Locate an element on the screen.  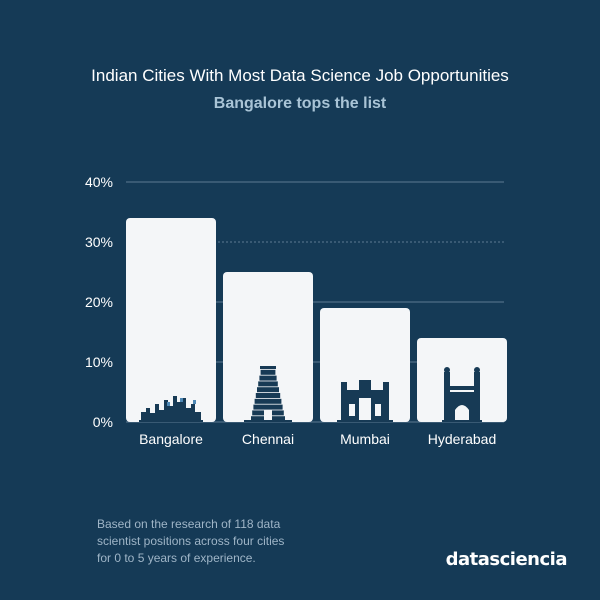
y-tick-label: 40% is located at coordinates (99, 182).